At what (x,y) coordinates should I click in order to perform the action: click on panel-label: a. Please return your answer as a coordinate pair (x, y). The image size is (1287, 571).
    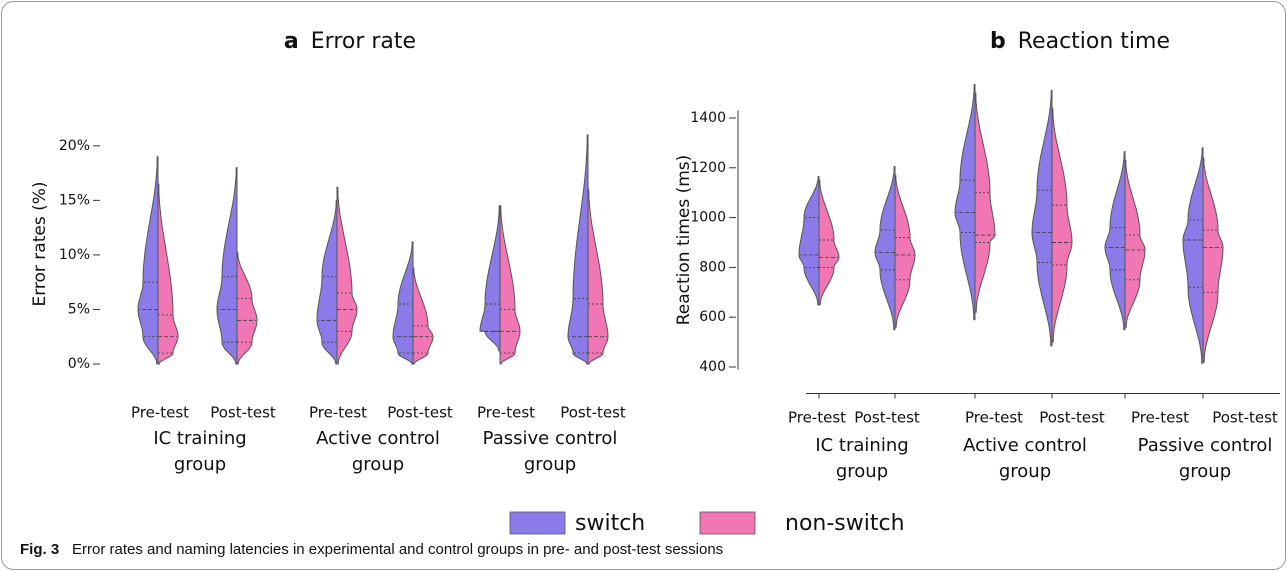
    Looking at the image, I should click on (291, 41).